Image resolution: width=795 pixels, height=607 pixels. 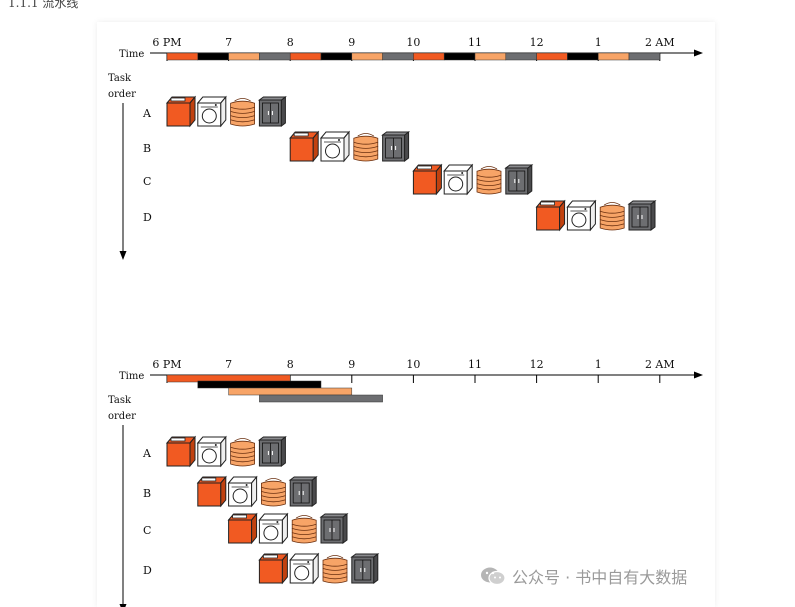 I want to click on diagram-2-hour-label: 1, so click(x=598, y=364).